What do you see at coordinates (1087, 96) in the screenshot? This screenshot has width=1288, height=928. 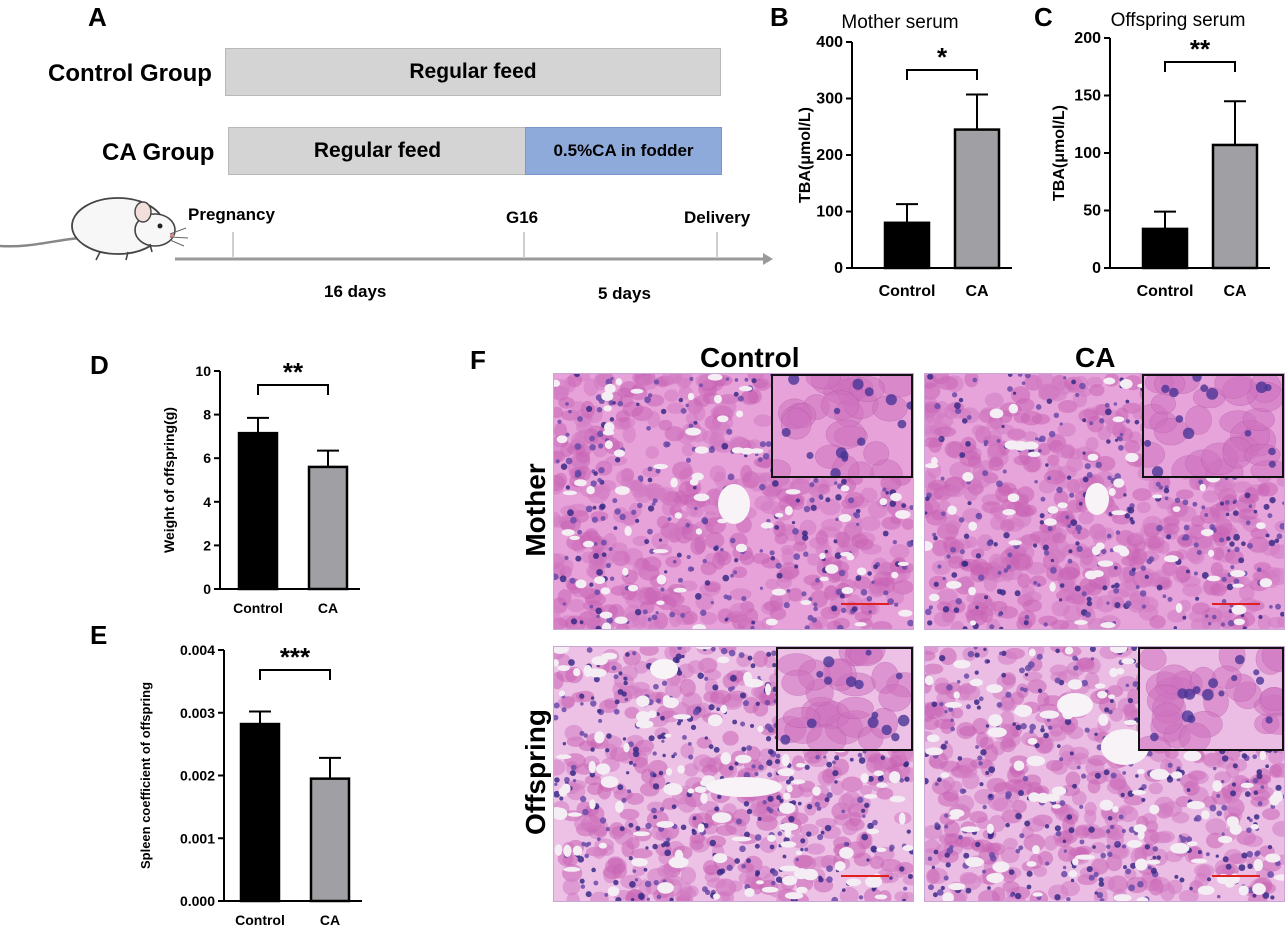 I see `chart-c-y-tick-label: 150` at bounding box center [1087, 96].